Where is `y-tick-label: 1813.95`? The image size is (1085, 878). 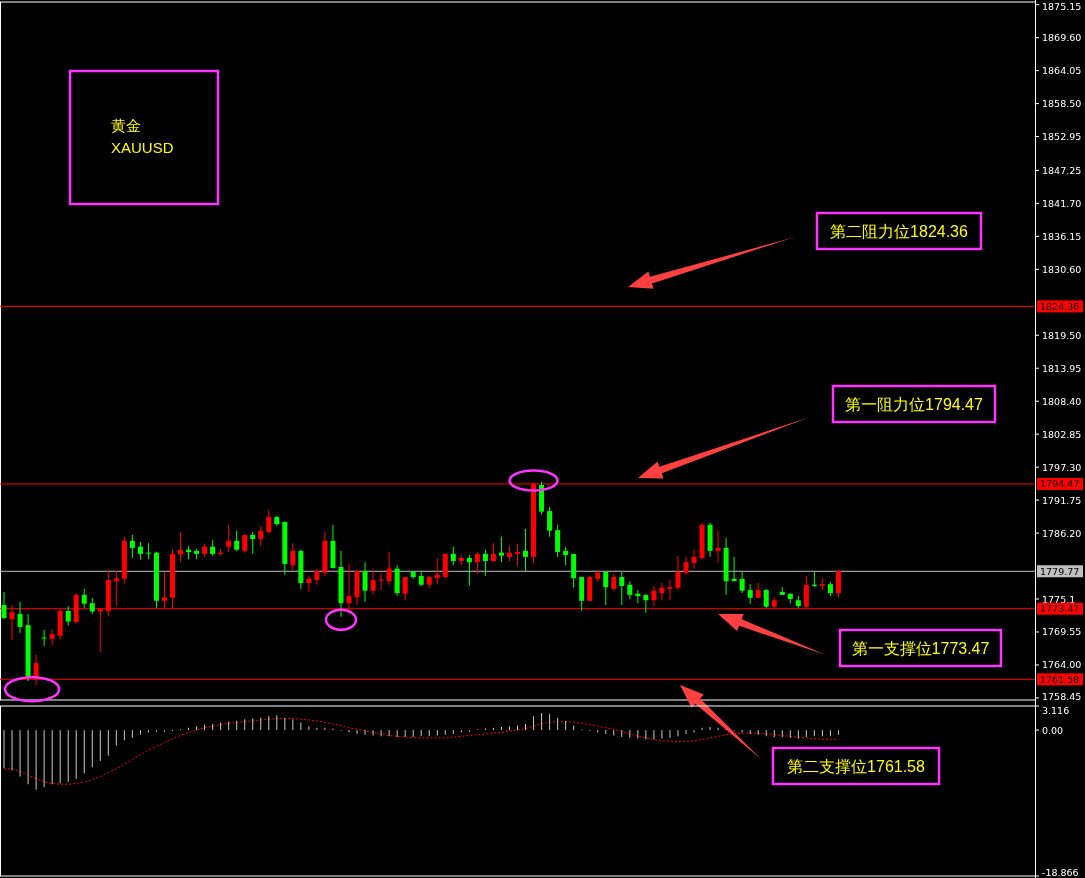
y-tick-label: 1813.95 is located at coordinates (1062, 368).